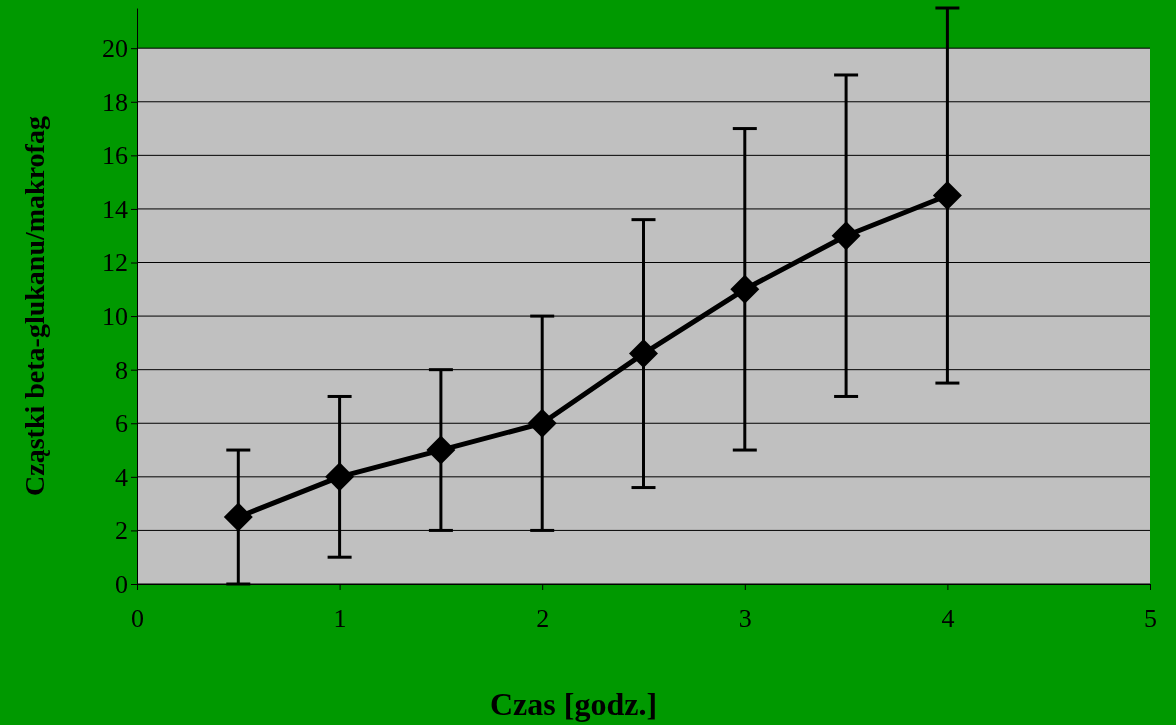 This screenshot has height=725, width=1176. Describe the element at coordinates (115, 209) in the screenshot. I see `y-tick-label: 14` at that location.